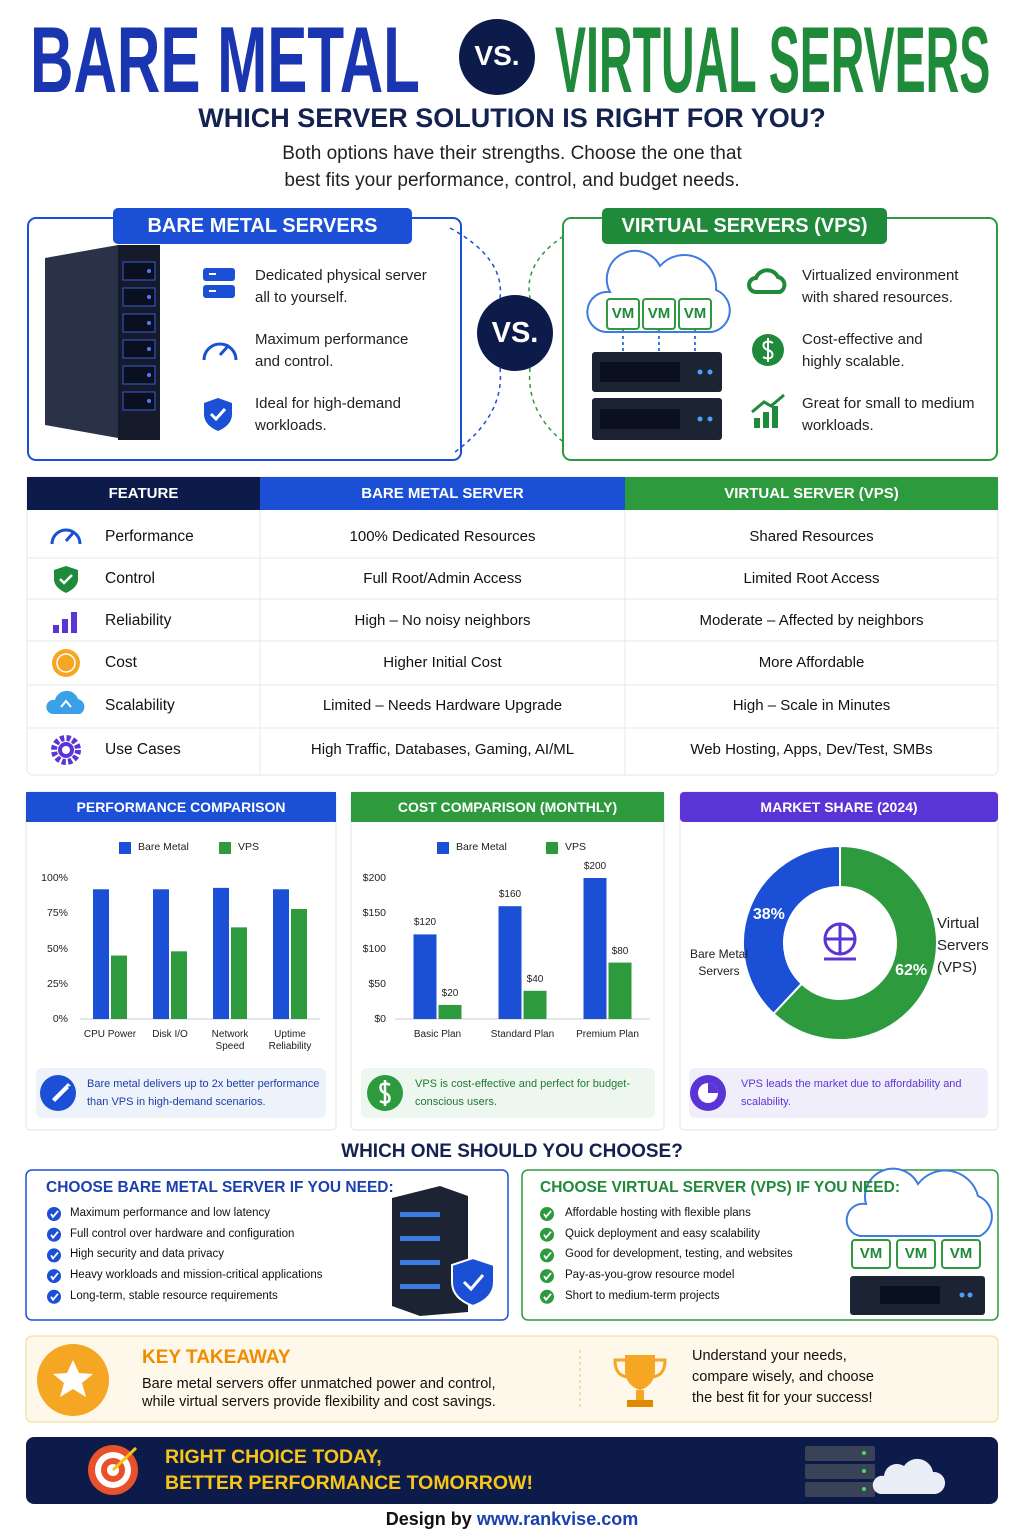 This screenshot has height=1536, width=1024. I want to click on table-cell: Limited – Needs Hardware Upgrade, so click(442, 705).